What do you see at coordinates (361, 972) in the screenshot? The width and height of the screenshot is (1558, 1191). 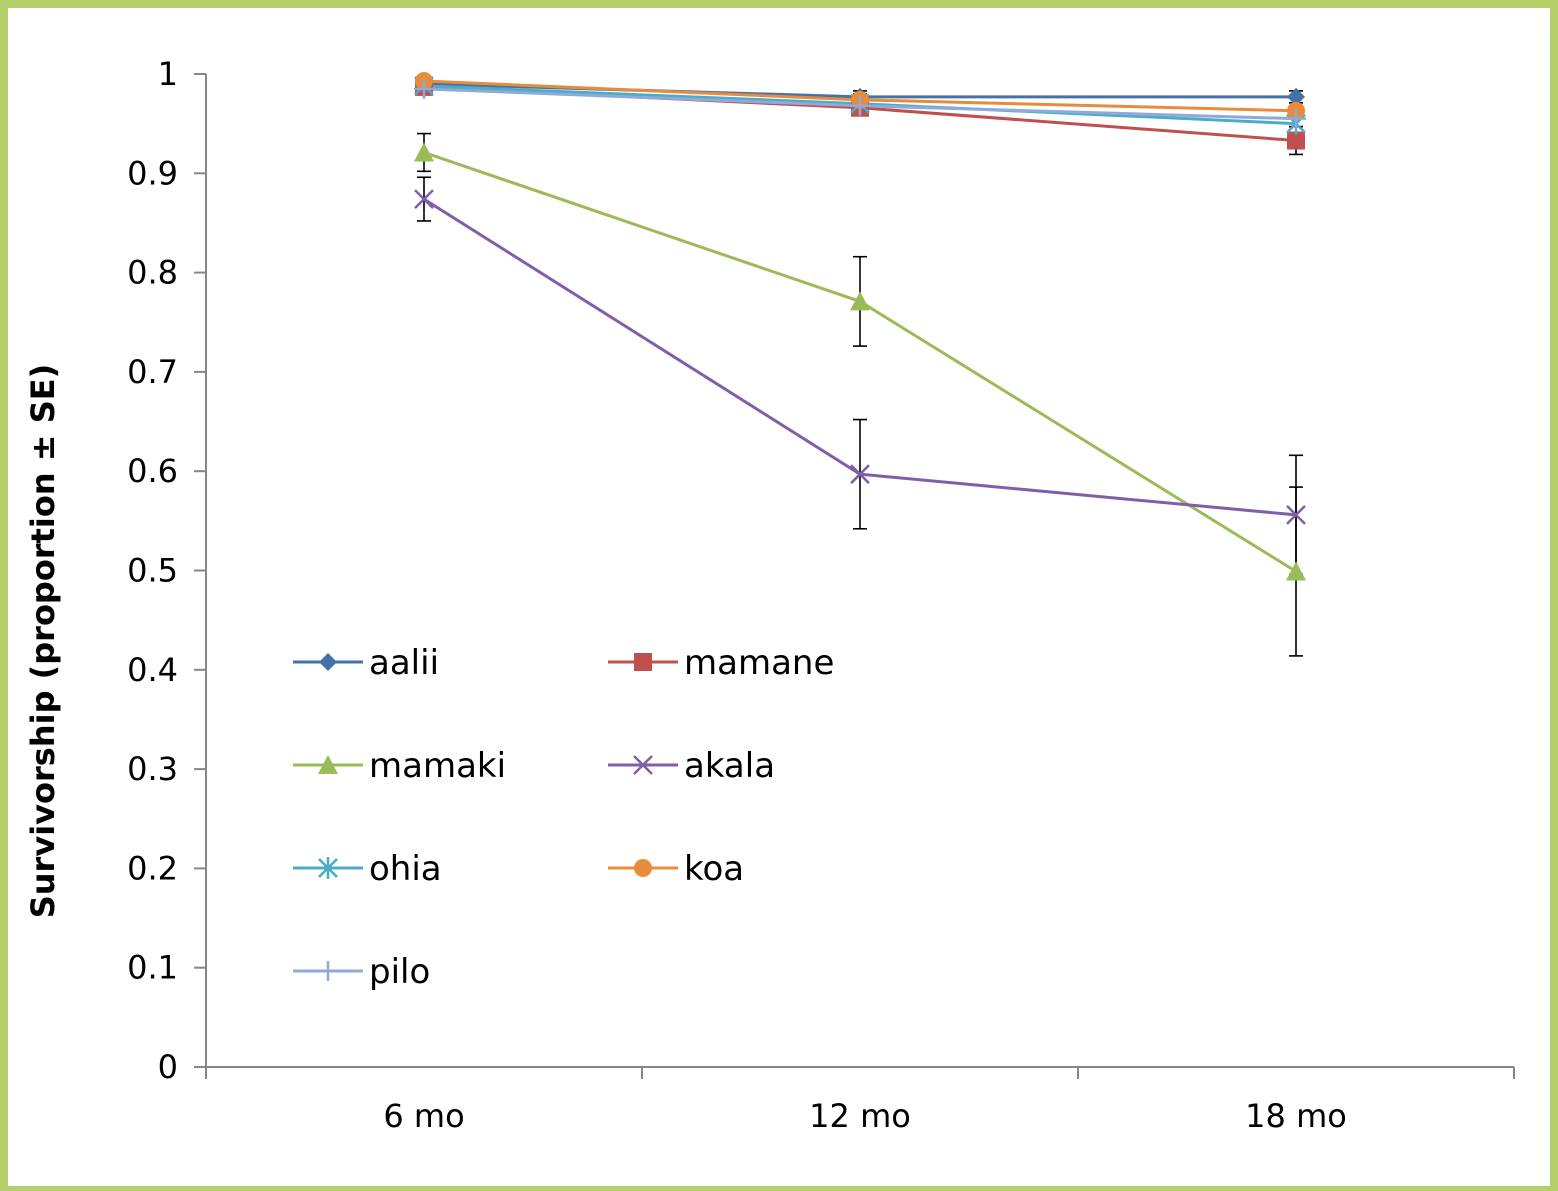 I see `legend-entry-pilo: pilo` at bounding box center [361, 972].